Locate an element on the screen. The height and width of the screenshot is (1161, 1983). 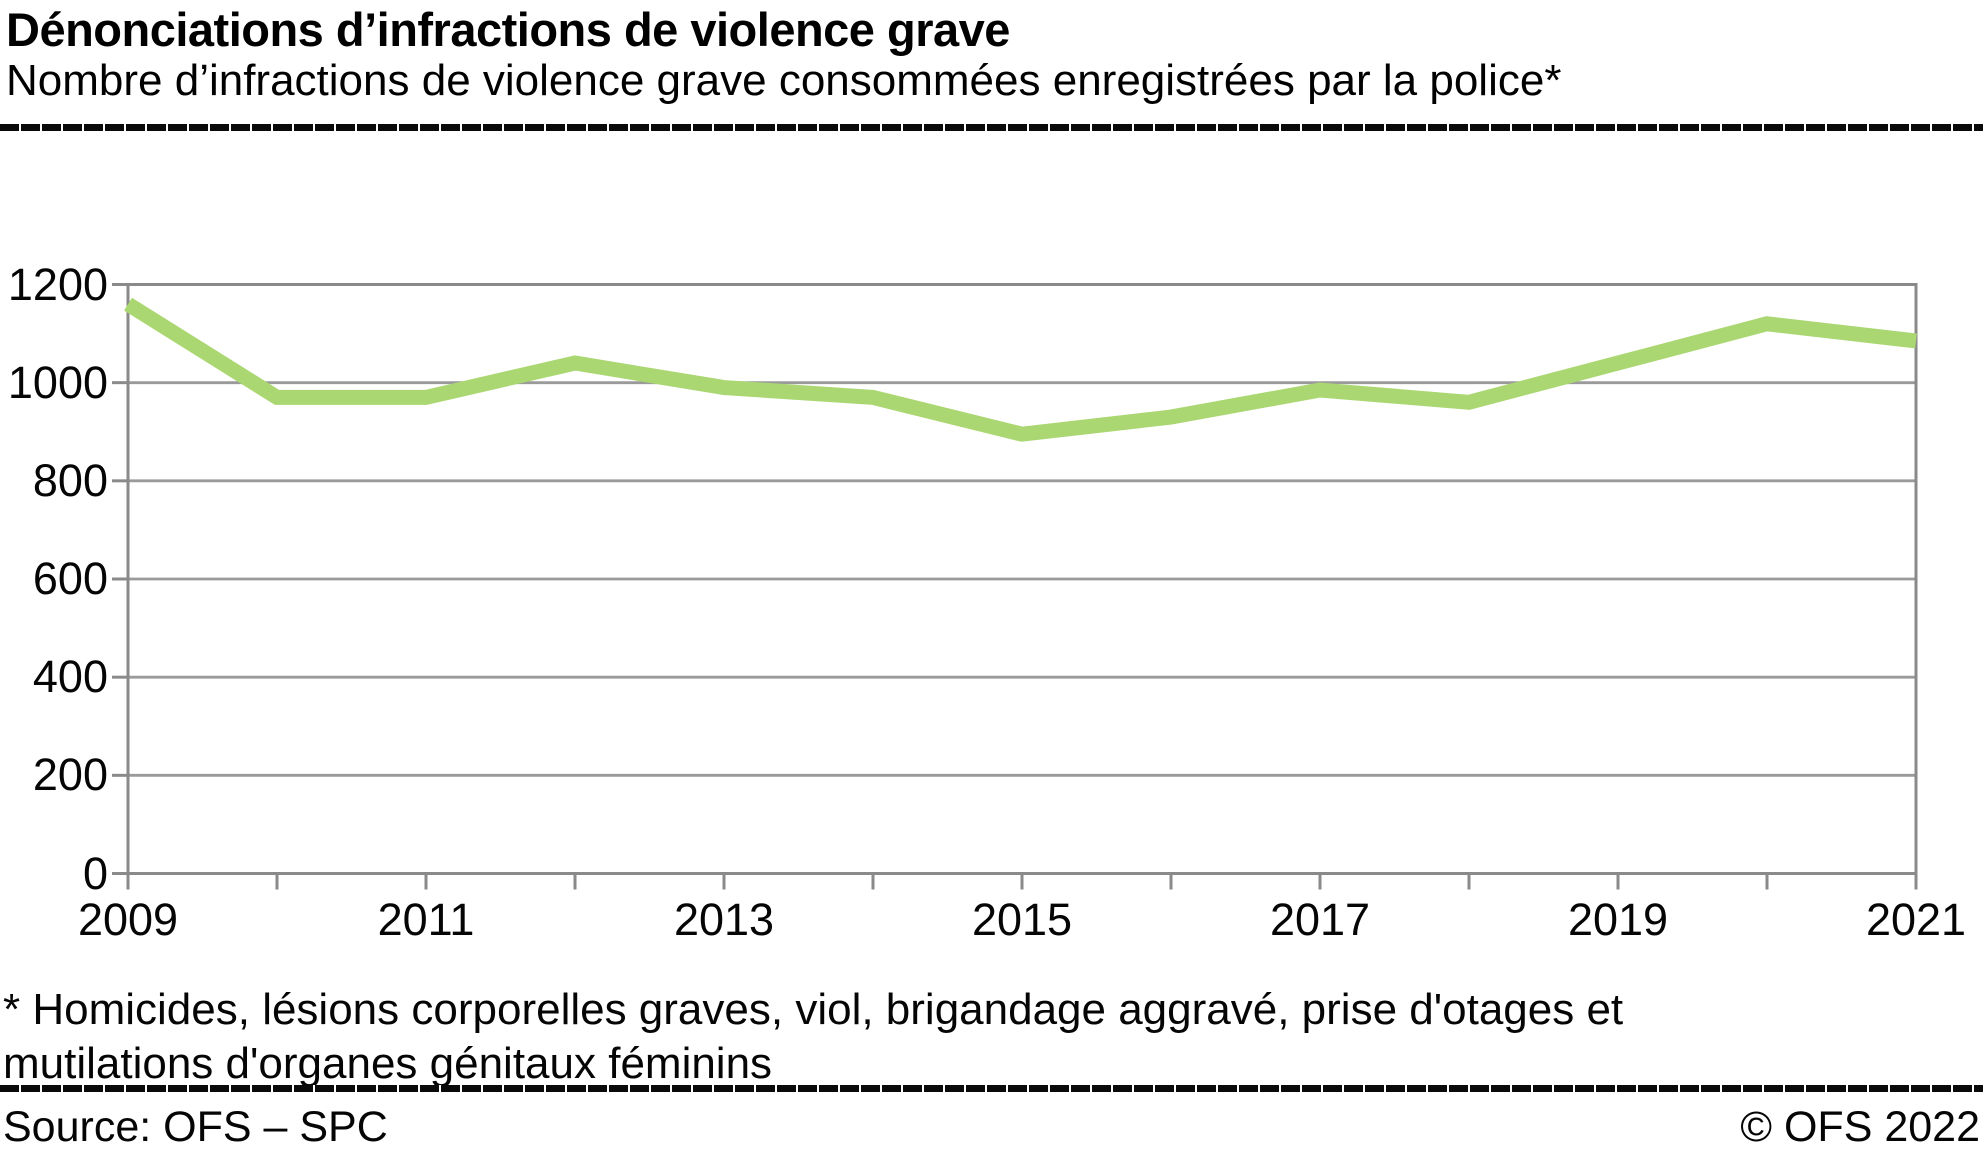
y-axis-label-400: 400 is located at coordinates (70, 677).